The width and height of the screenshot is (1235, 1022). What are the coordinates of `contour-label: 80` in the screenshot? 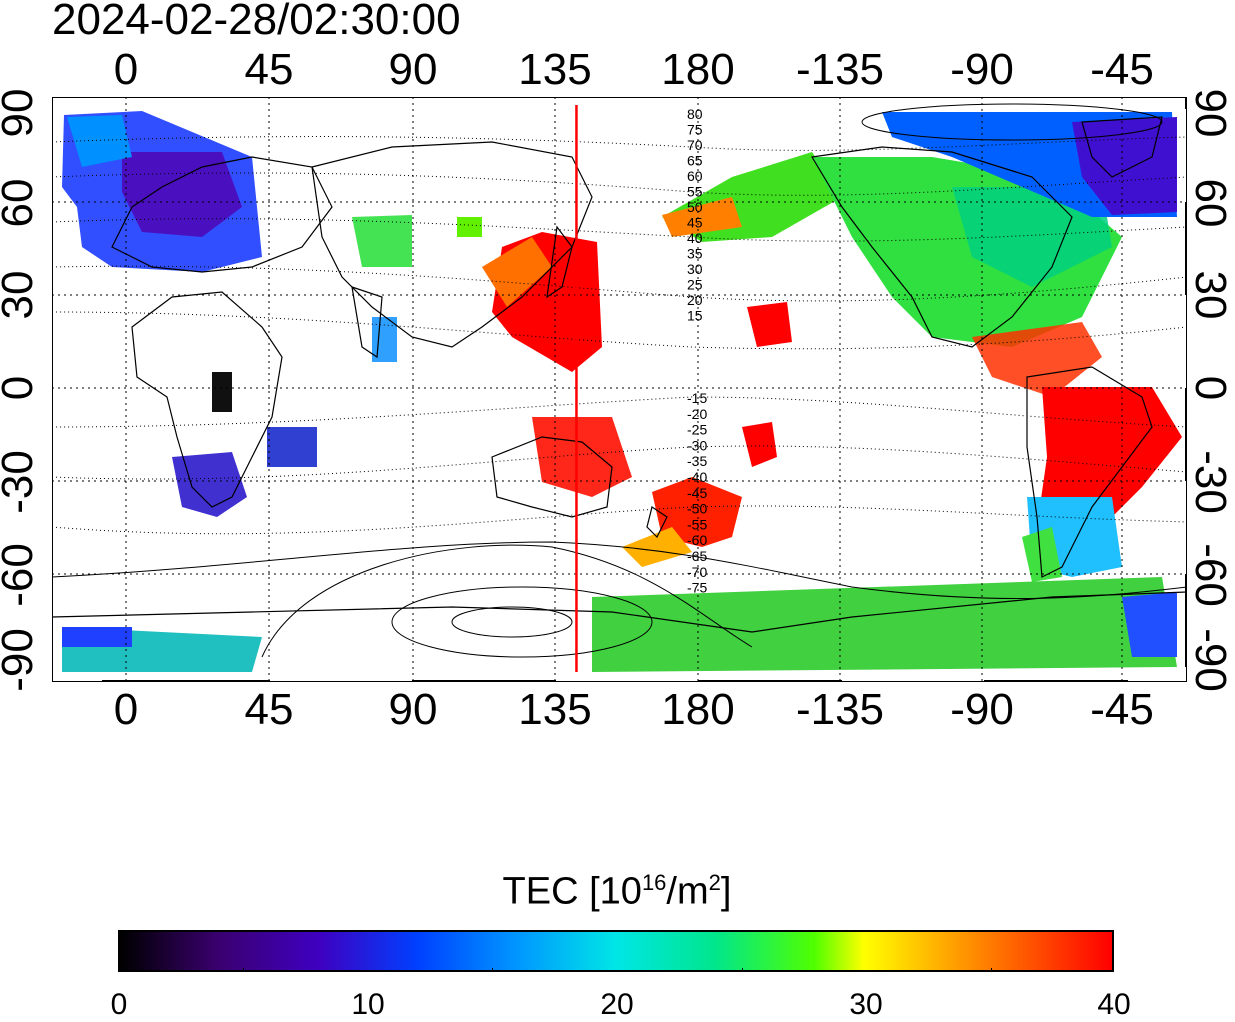 It's located at (695, 114).